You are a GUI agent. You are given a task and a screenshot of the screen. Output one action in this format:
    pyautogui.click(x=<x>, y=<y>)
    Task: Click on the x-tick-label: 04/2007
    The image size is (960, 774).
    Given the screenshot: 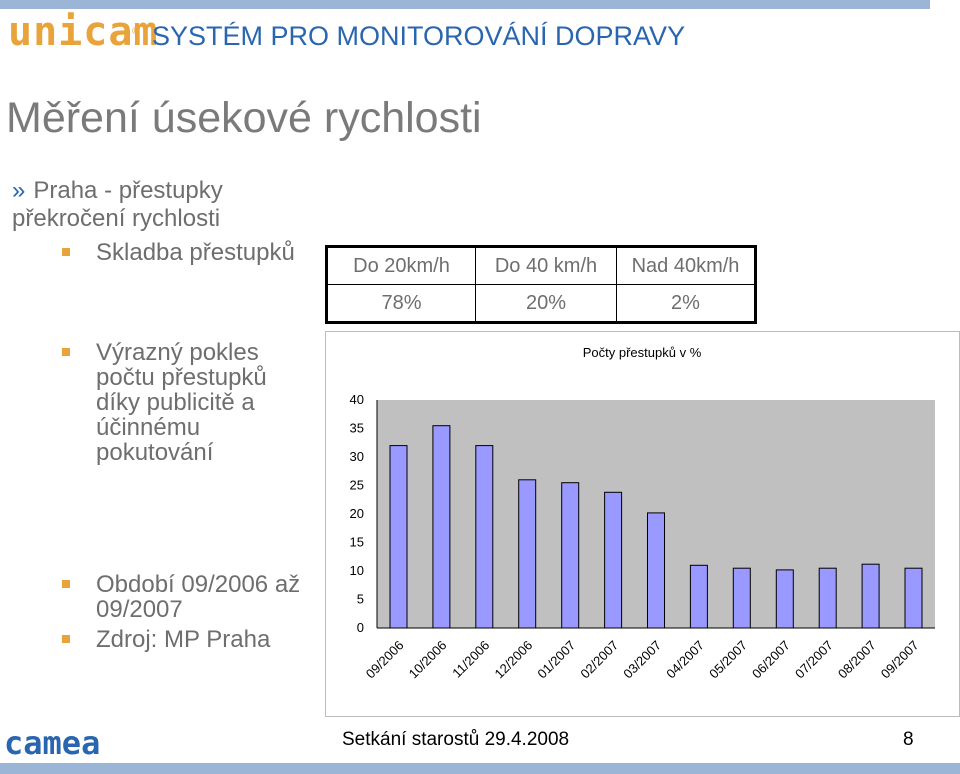 What is the action you would take?
    pyautogui.click(x=685, y=660)
    